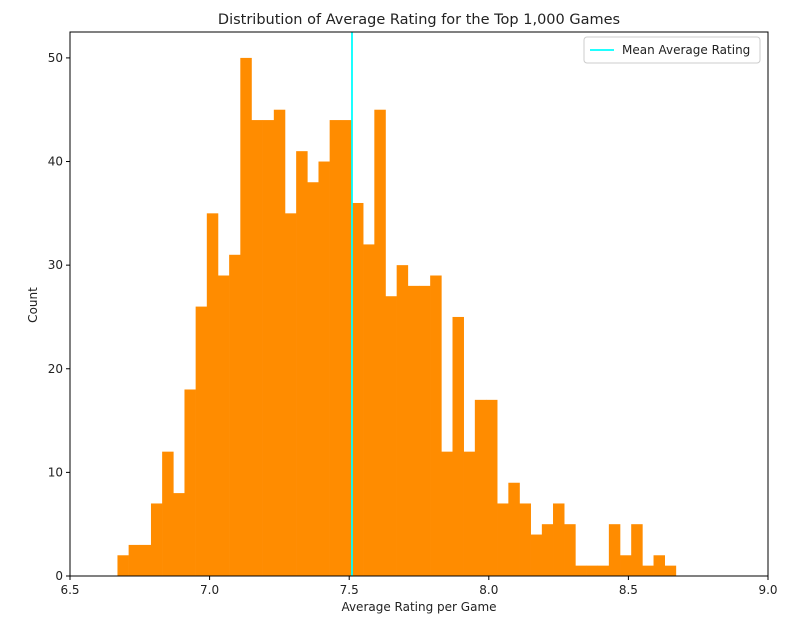  I want to click on x-tick-label: 9.0, so click(767, 590).